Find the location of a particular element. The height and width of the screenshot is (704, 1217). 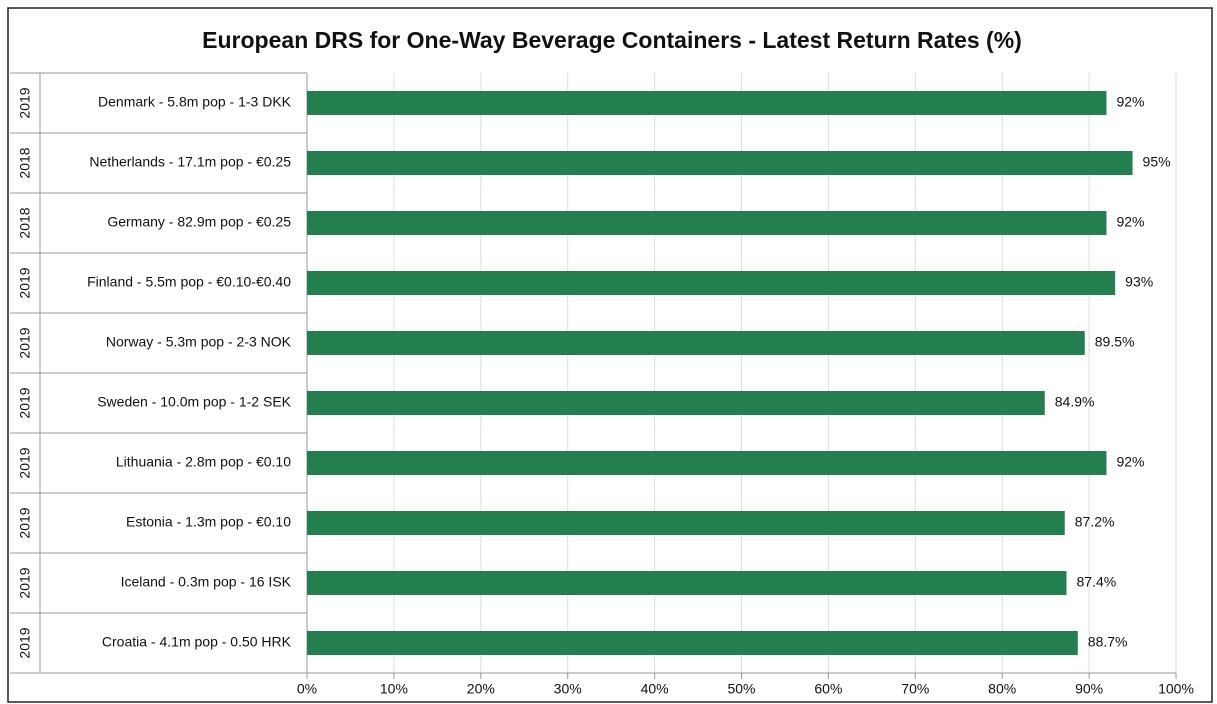

y-tick-label: Norway - 5.3m pop - 2-3 NOK is located at coordinates (199, 342).